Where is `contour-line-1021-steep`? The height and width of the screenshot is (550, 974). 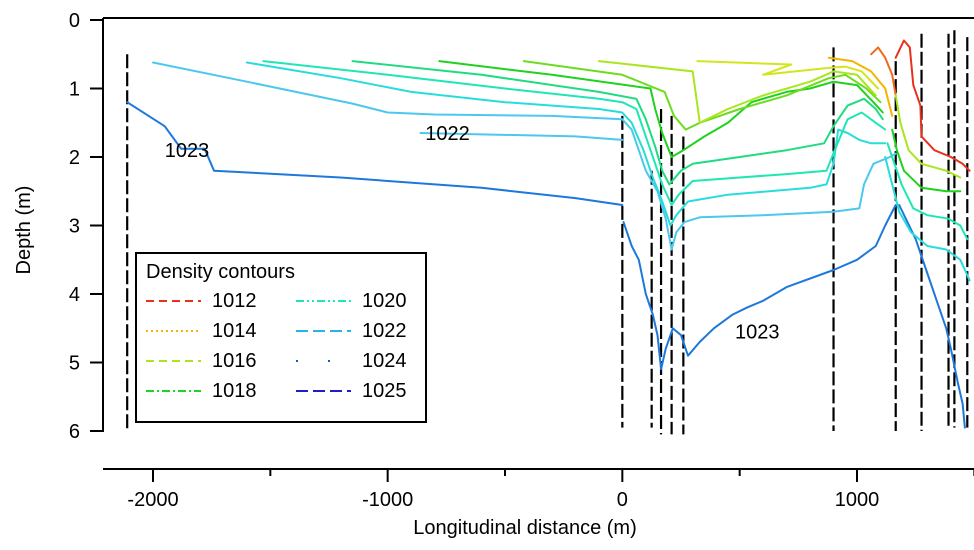 contour-line-1021-steep is located at coordinates (927, 219).